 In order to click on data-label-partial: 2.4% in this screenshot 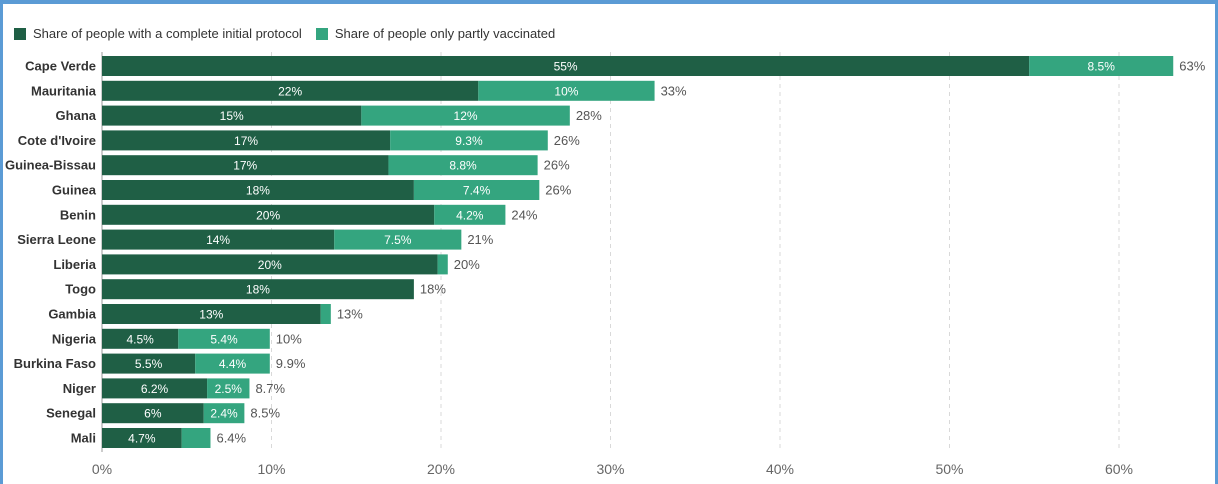, I will do `click(224, 414)`.